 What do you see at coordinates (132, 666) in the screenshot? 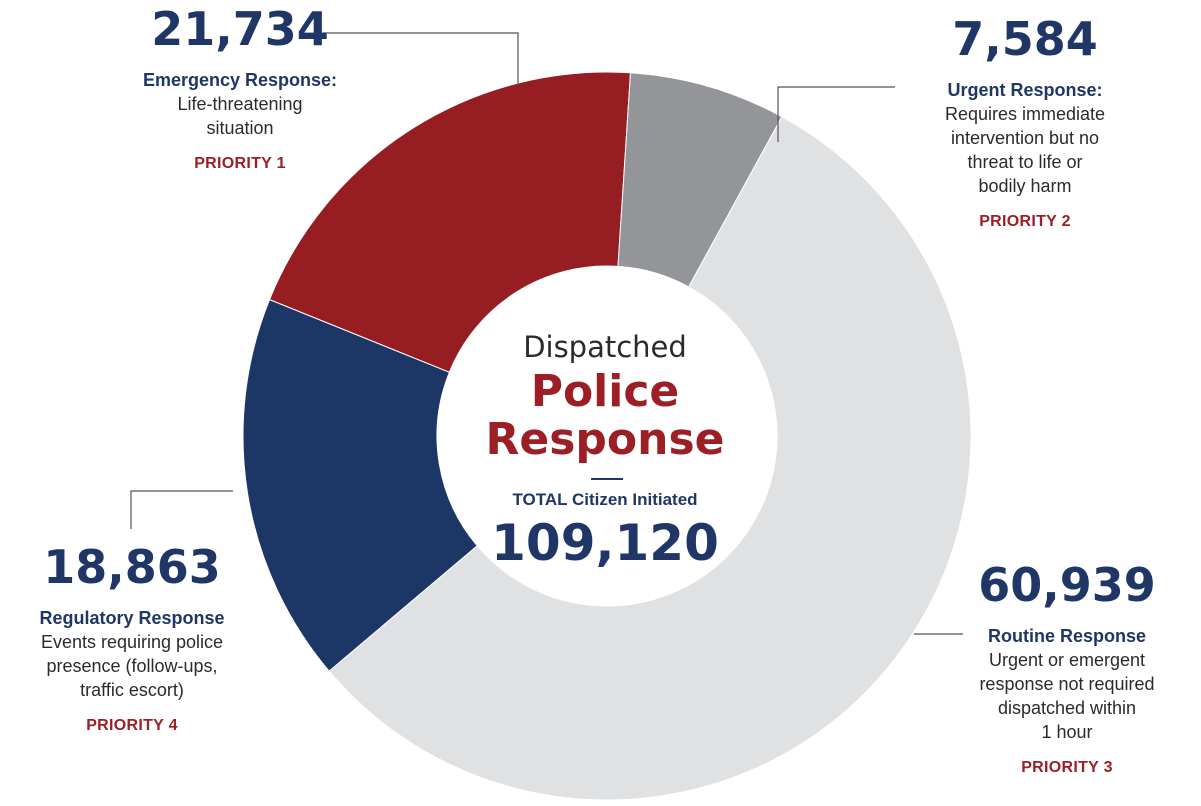
I see `desc-regulatory-2: presence (follow-ups,` at bounding box center [132, 666].